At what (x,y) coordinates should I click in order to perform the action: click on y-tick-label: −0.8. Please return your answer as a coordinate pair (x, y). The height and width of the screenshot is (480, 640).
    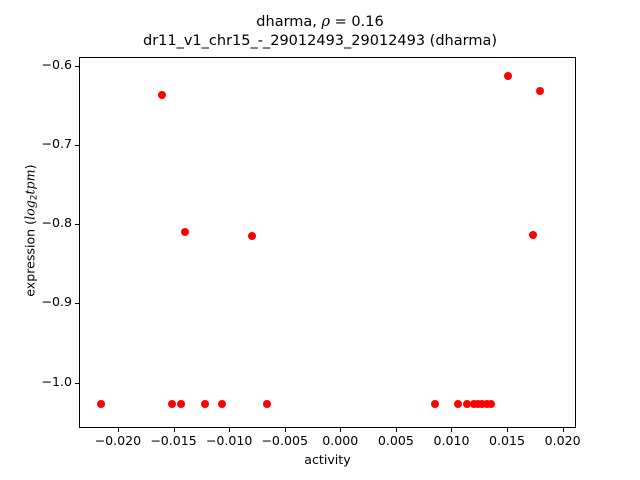
    Looking at the image, I should click on (56, 223).